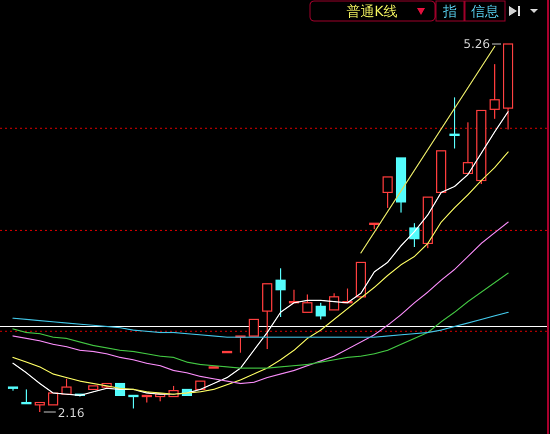  I want to click on toolbar: 普通K线 指 信息, so click(424, 11).